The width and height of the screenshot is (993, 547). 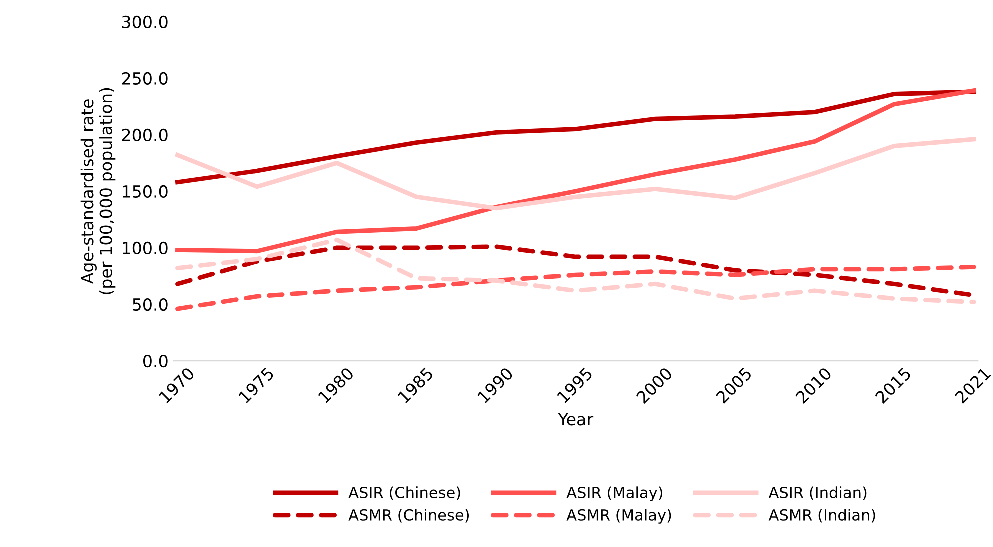 What do you see at coordinates (145, 22) in the screenshot?
I see `y-tick-label: 300.0` at bounding box center [145, 22].